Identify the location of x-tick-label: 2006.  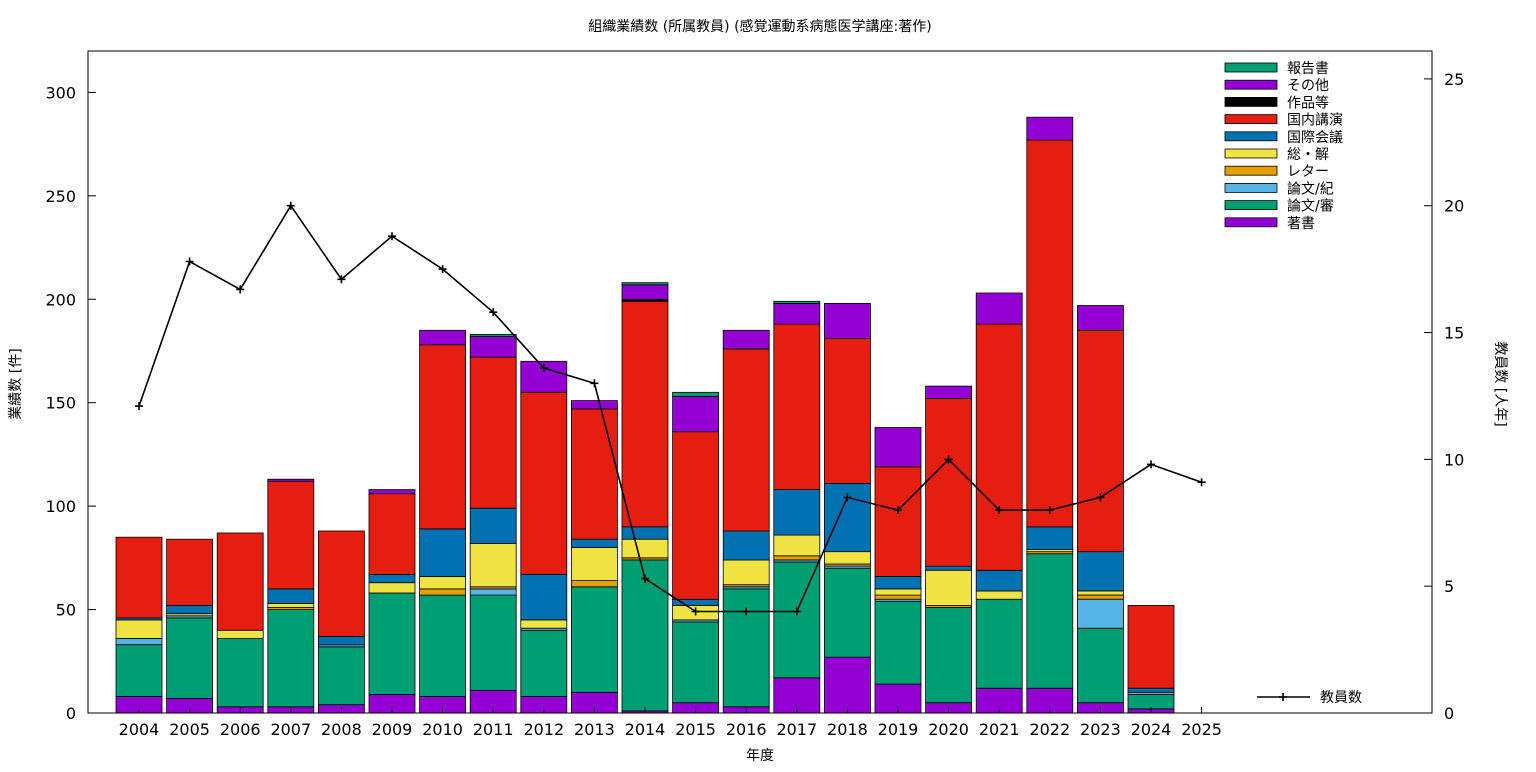
(240, 729).